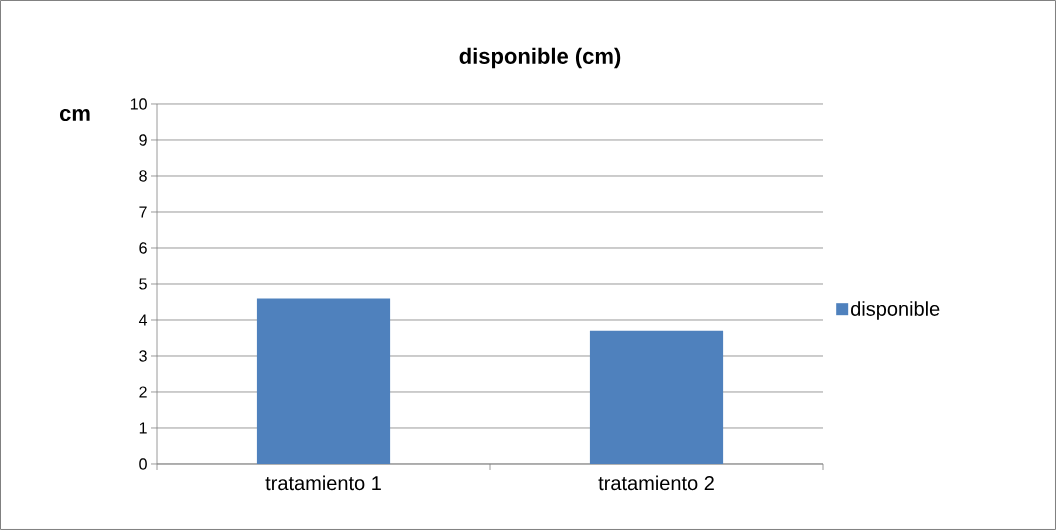  What do you see at coordinates (656, 483) in the screenshot?
I see `x-tick-label: tratamiento 2` at bounding box center [656, 483].